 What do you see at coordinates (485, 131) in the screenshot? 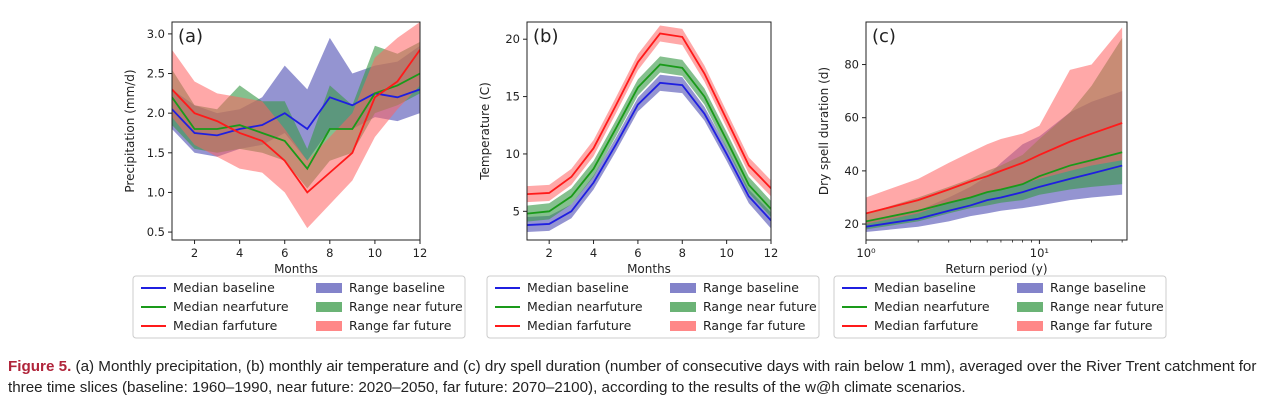
I see `y-axis-label-b: Temperature (C)` at bounding box center [485, 131].